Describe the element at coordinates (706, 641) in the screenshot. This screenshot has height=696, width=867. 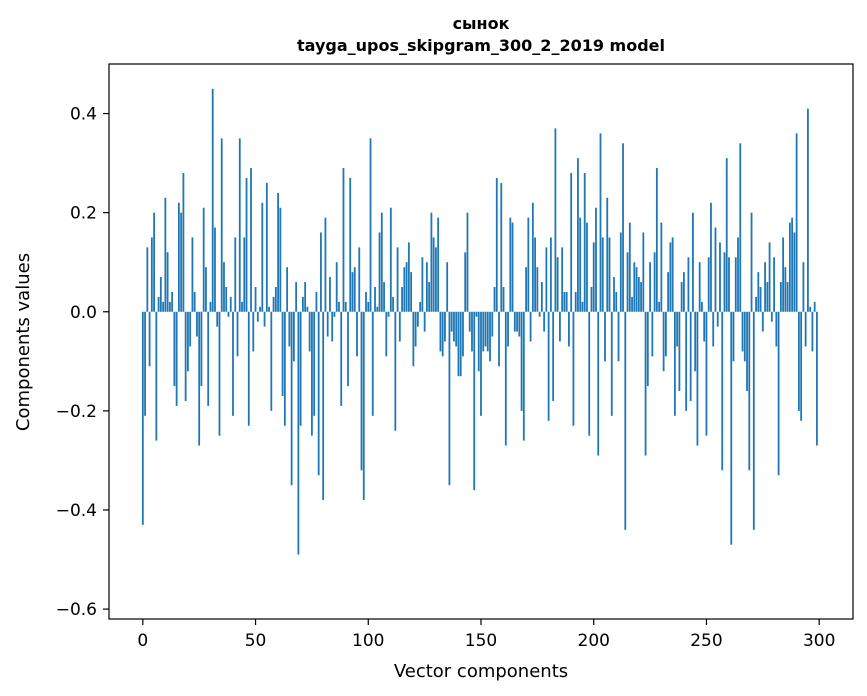
I see `x-tick-label: 250` at that location.